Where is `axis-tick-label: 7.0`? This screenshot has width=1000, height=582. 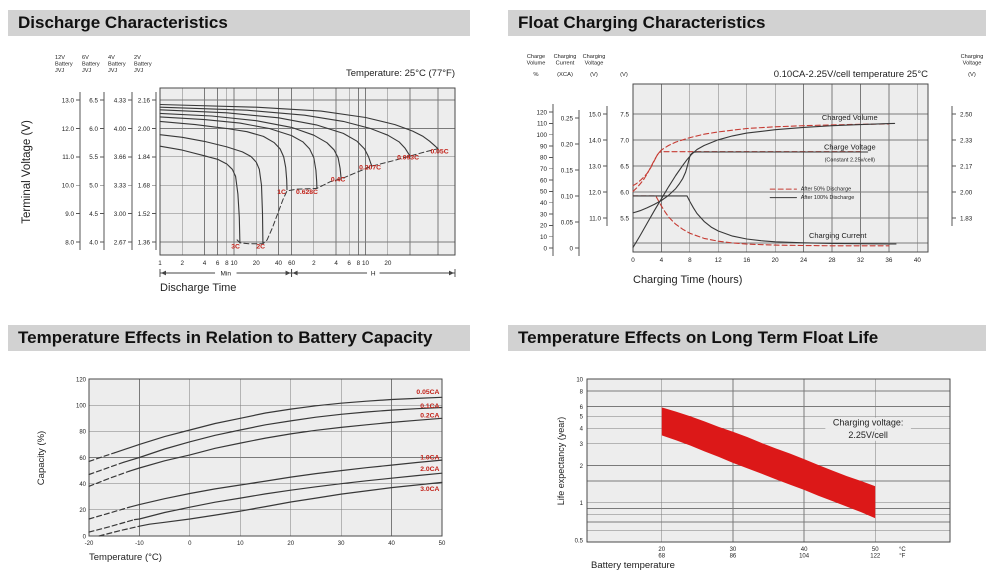 axis-tick-label: 7.0 is located at coordinates (624, 140).